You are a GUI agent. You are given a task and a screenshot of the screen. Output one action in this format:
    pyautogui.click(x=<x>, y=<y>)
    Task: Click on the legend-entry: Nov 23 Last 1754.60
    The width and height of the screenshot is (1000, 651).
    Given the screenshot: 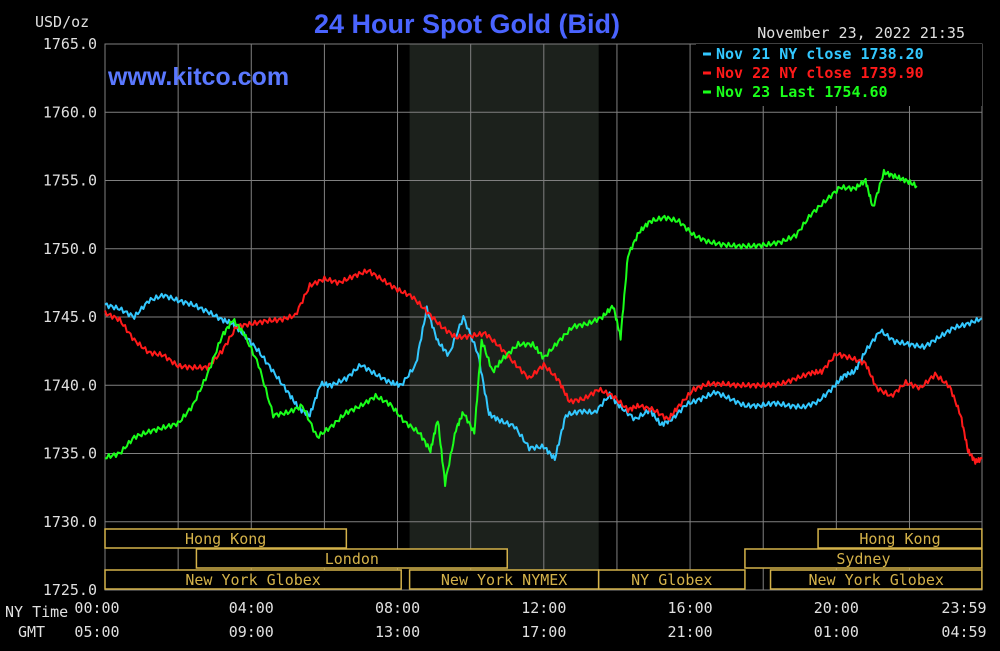 What is the action you would take?
    pyautogui.click(x=802, y=92)
    